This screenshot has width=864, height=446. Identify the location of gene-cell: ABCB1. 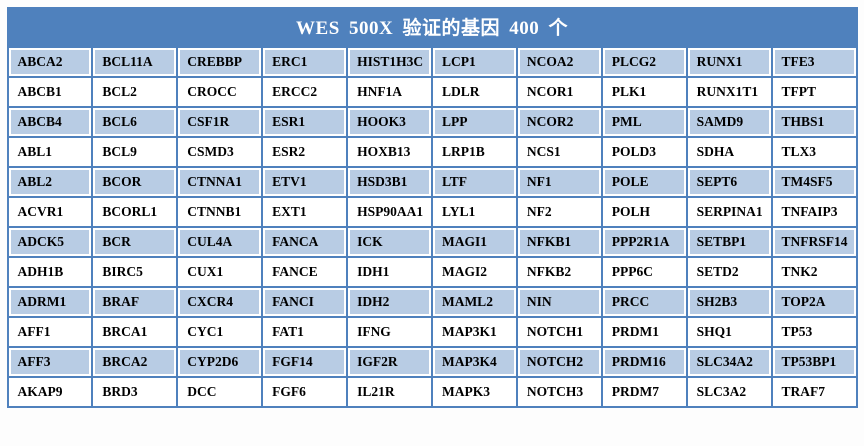
(50, 92).